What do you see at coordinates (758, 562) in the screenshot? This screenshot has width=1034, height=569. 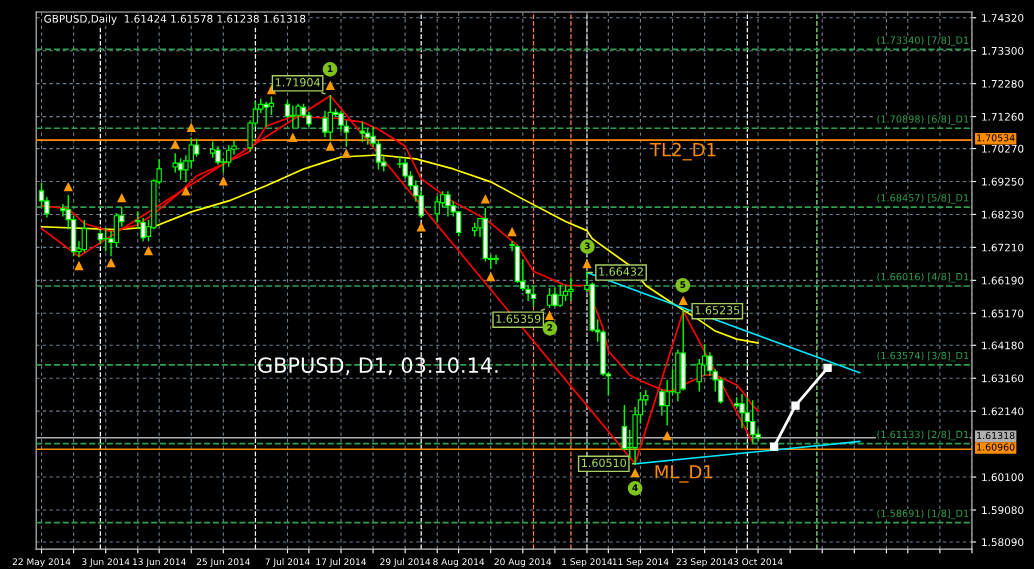 I see `x-tick-label: 3 Oct 2014` at bounding box center [758, 562].